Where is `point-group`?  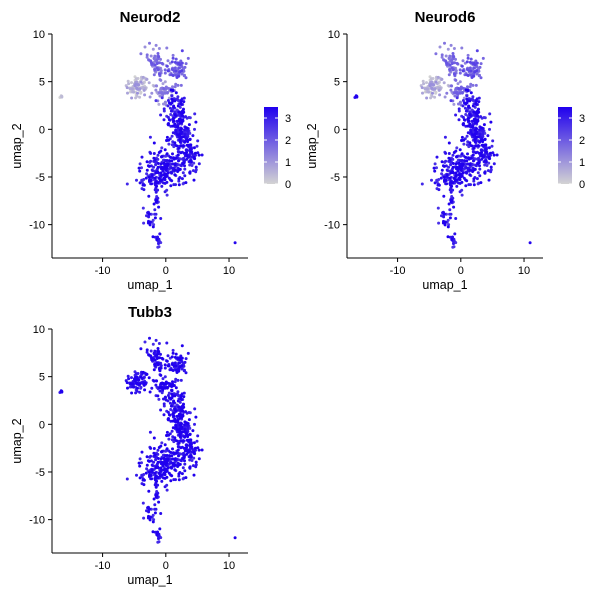 point-group is located at coordinates (147, 145).